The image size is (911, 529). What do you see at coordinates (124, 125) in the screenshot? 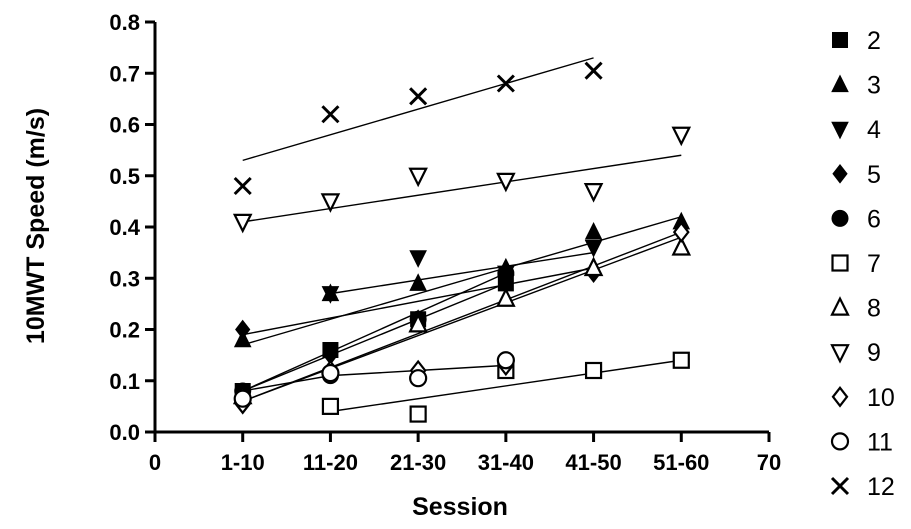
I see `y-tick-label: 0.6` at bounding box center [124, 125].